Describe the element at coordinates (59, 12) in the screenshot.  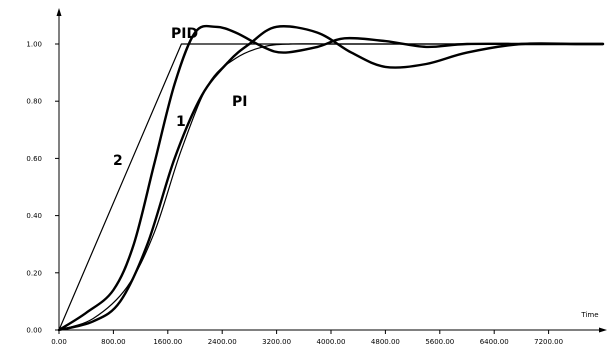
I see `y-axis-arrow-icon` at that location.